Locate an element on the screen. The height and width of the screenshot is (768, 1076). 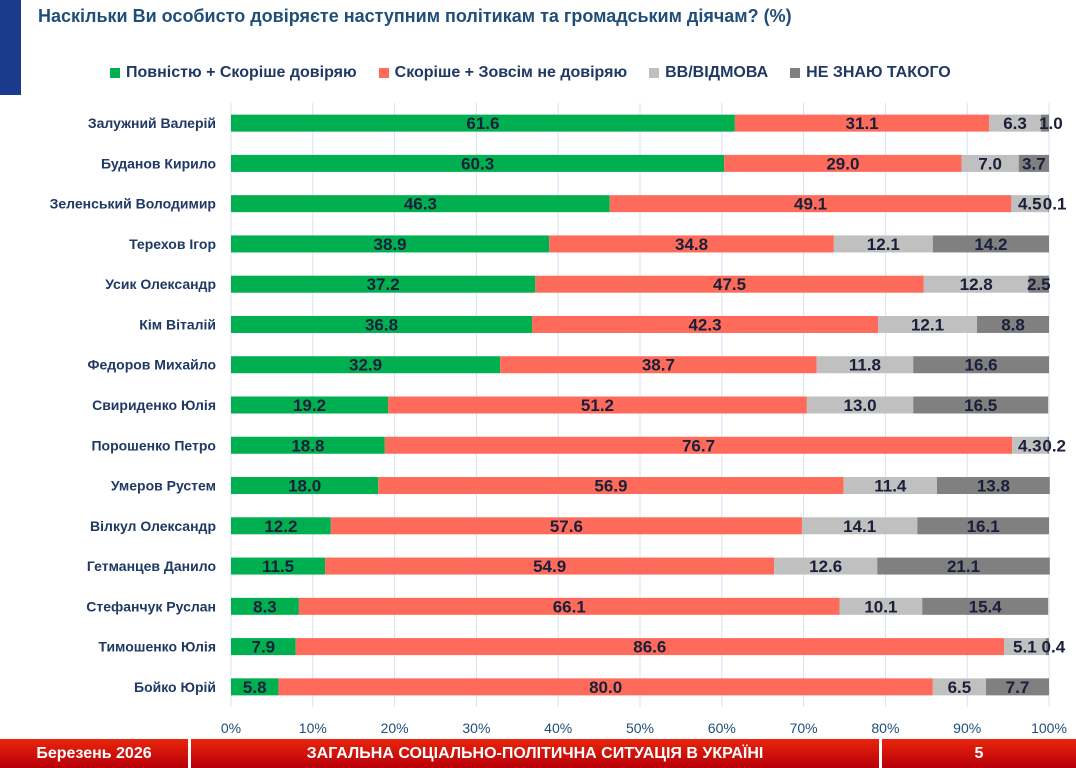
data-label: 6.3 is located at coordinates (1015, 123).